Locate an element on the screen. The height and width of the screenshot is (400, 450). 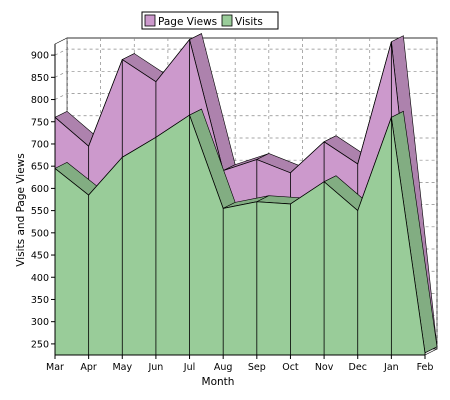
legend-label-page-views: Page Views is located at coordinates (187, 22).